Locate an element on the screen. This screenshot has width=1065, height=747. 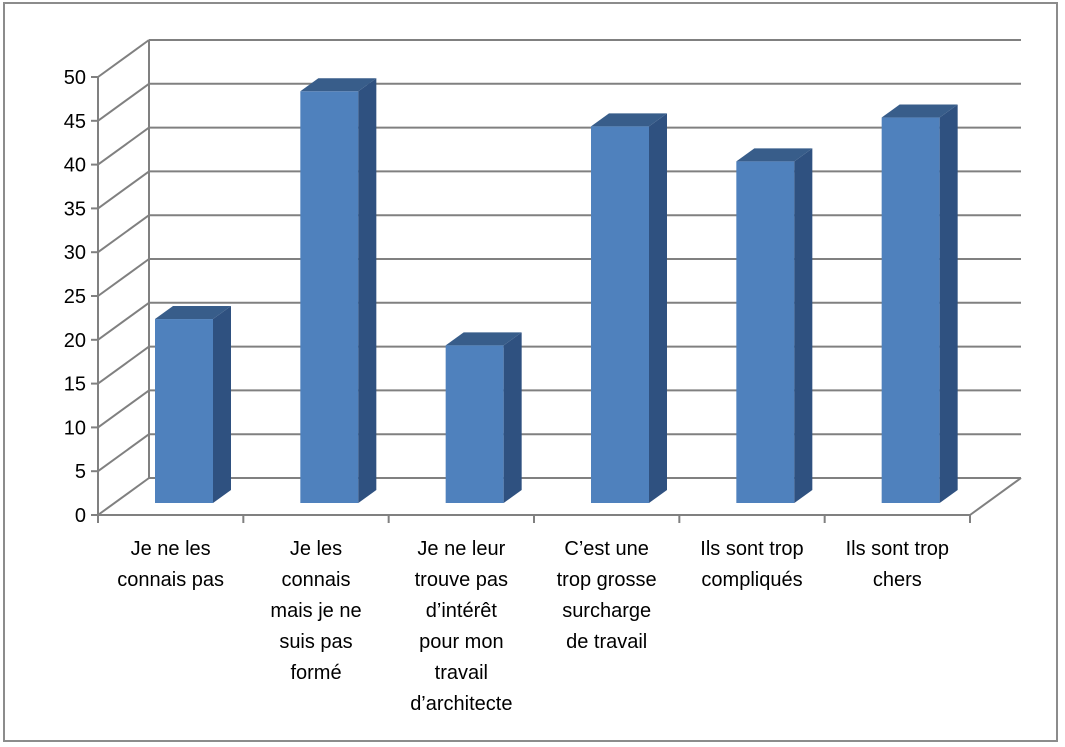
x-tick-label: Je ne les connais pas is located at coordinates (171, 564).